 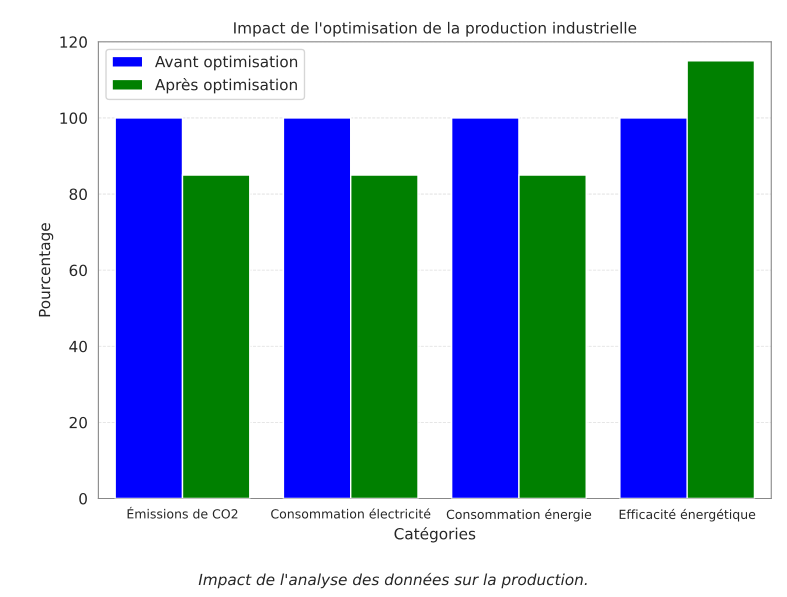 What do you see at coordinates (73, 42) in the screenshot?
I see `y-tick-label: 120` at bounding box center [73, 42].